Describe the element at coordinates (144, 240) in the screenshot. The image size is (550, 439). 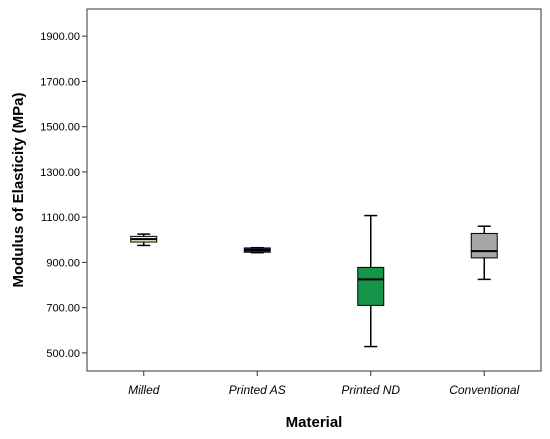
I see `box-milled` at that location.